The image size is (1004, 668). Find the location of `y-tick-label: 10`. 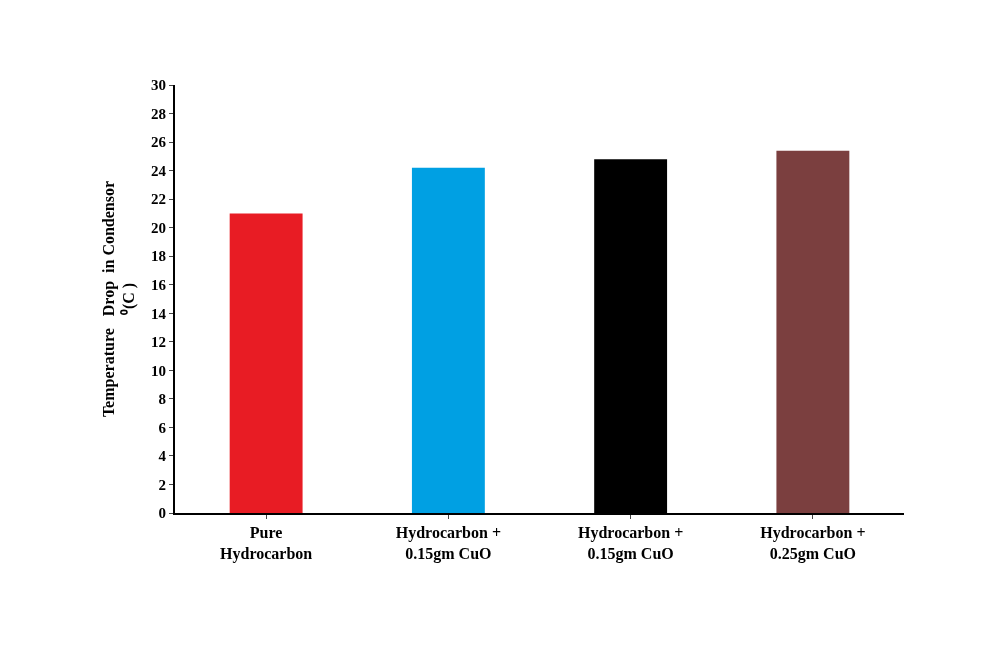

y-tick-label: 10 is located at coordinates (158, 370).